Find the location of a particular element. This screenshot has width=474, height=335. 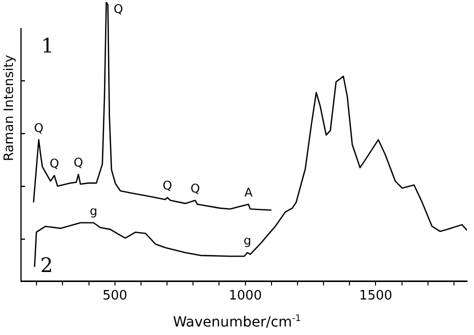

x-tick-label: 500 is located at coordinates (115, 296).